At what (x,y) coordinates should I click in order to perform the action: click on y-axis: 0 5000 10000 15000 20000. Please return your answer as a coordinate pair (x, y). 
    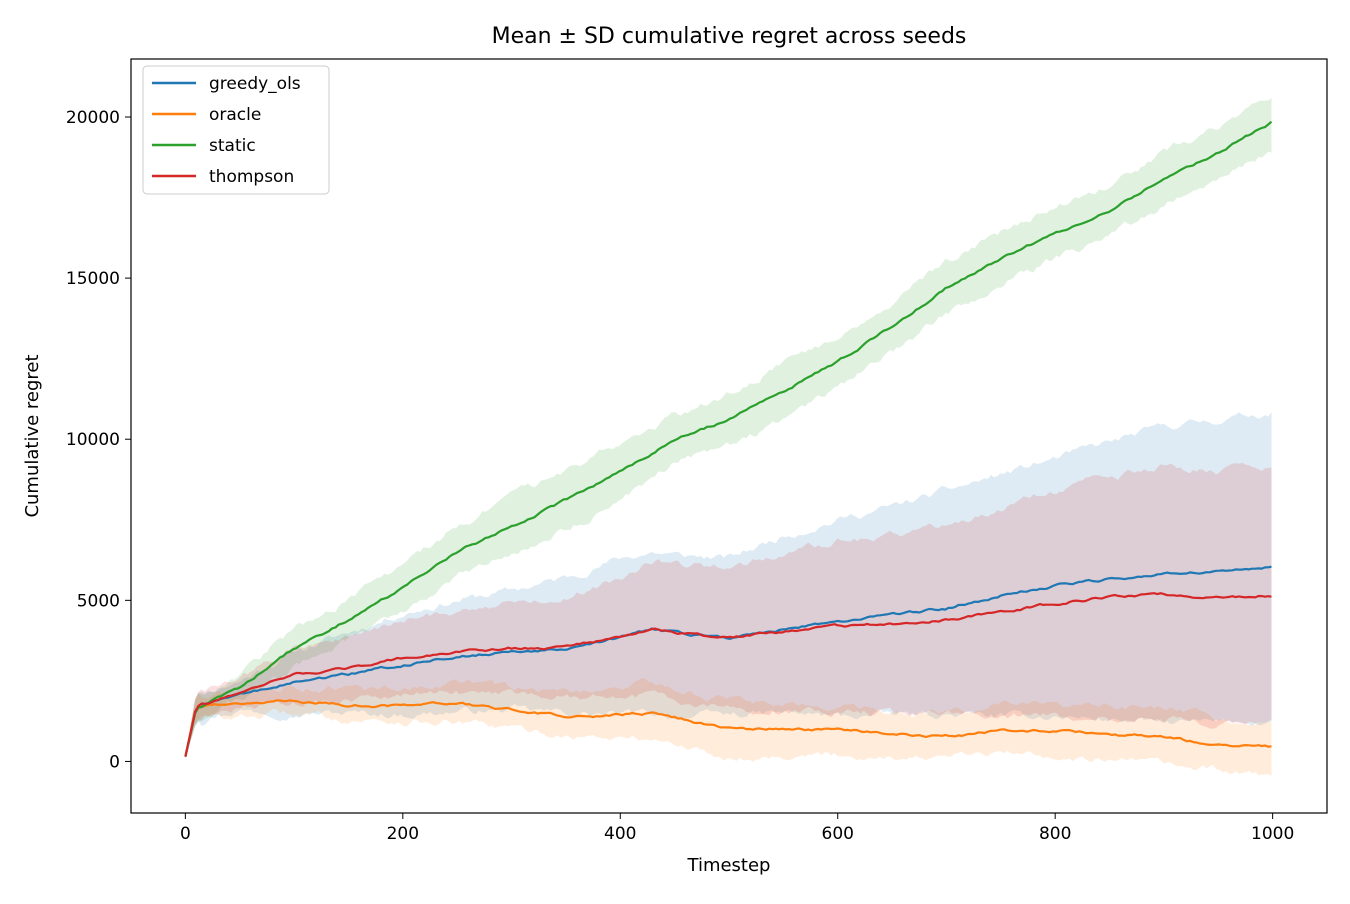
    Looking at the image, I should click on (98, 440).